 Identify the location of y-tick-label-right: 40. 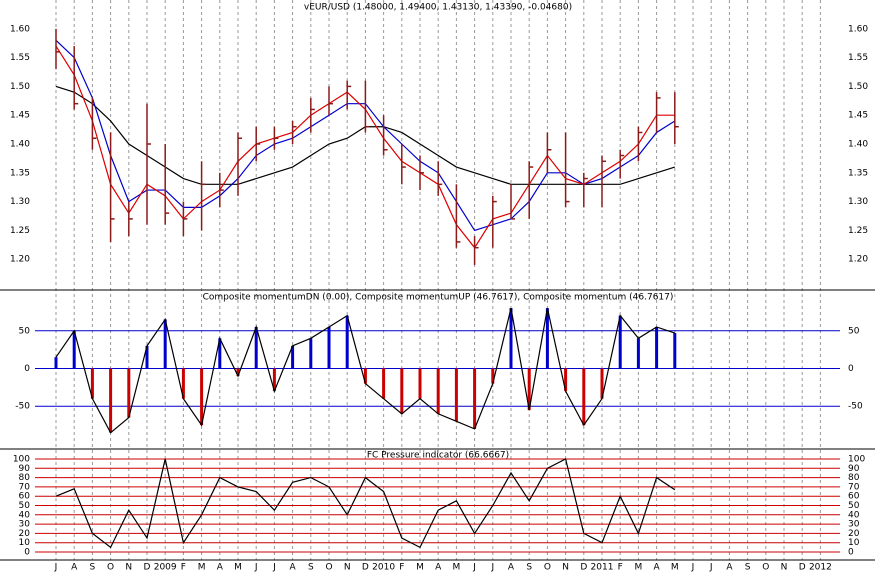
(854, 515).